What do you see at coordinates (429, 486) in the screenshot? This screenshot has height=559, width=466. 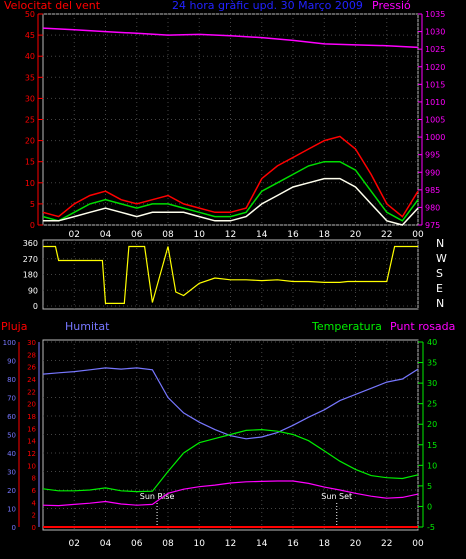 I see `y-tick-label-temperature: 5` at bounding box center [429, 486].